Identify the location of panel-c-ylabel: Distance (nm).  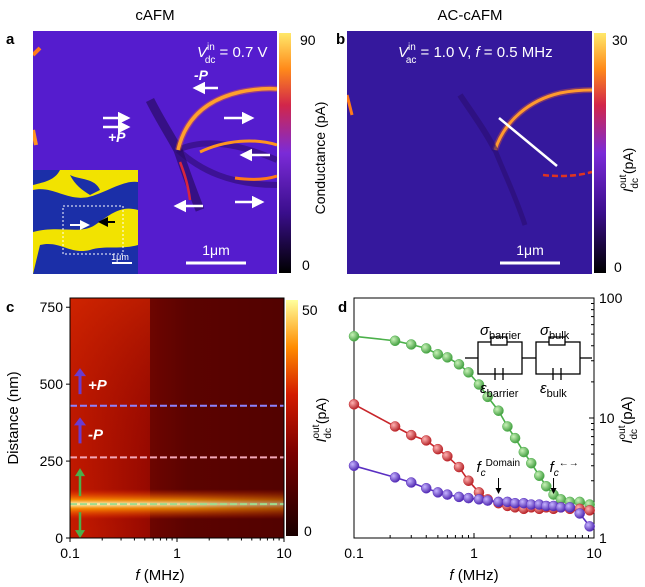
(13, 417).